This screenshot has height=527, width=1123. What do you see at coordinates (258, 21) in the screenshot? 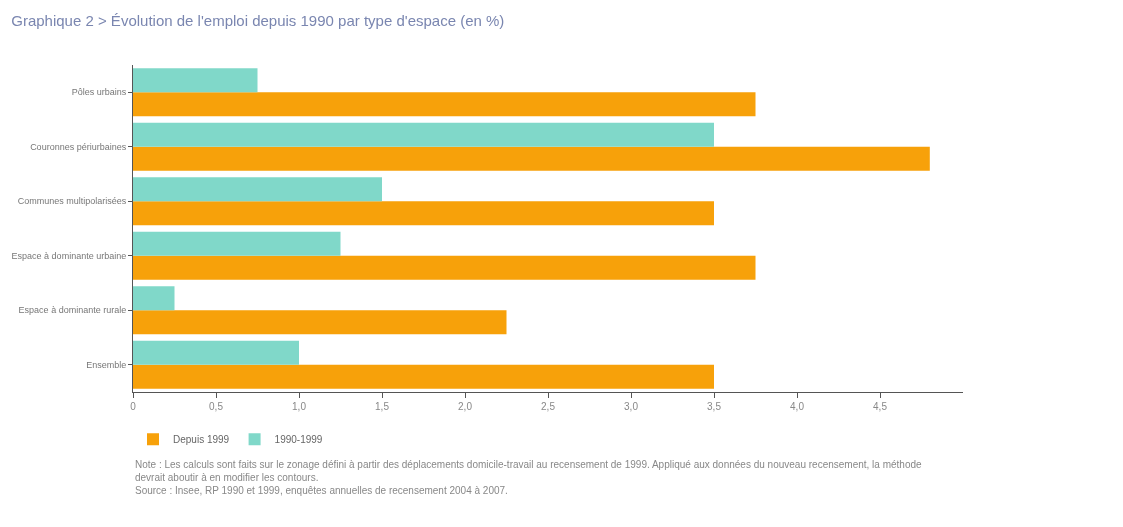
I see `chart-title: Graphique 2 > Évolution de l'emploi depuis 1990 par type d'espace (en %)` at bounding box center [258, 21].